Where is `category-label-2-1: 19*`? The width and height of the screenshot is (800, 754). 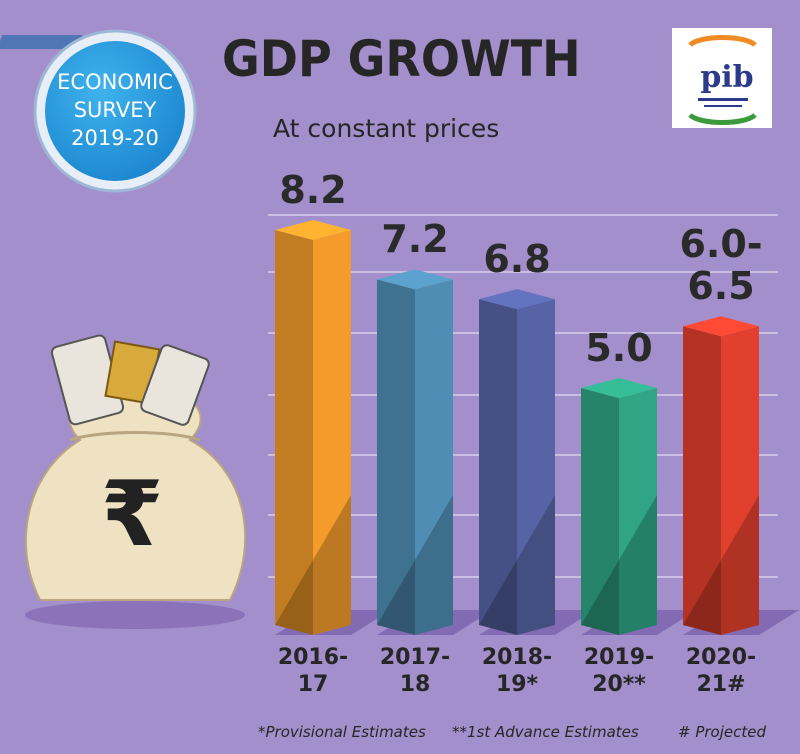 category-label-2-1: 19* is located at coordinates (517, 684).